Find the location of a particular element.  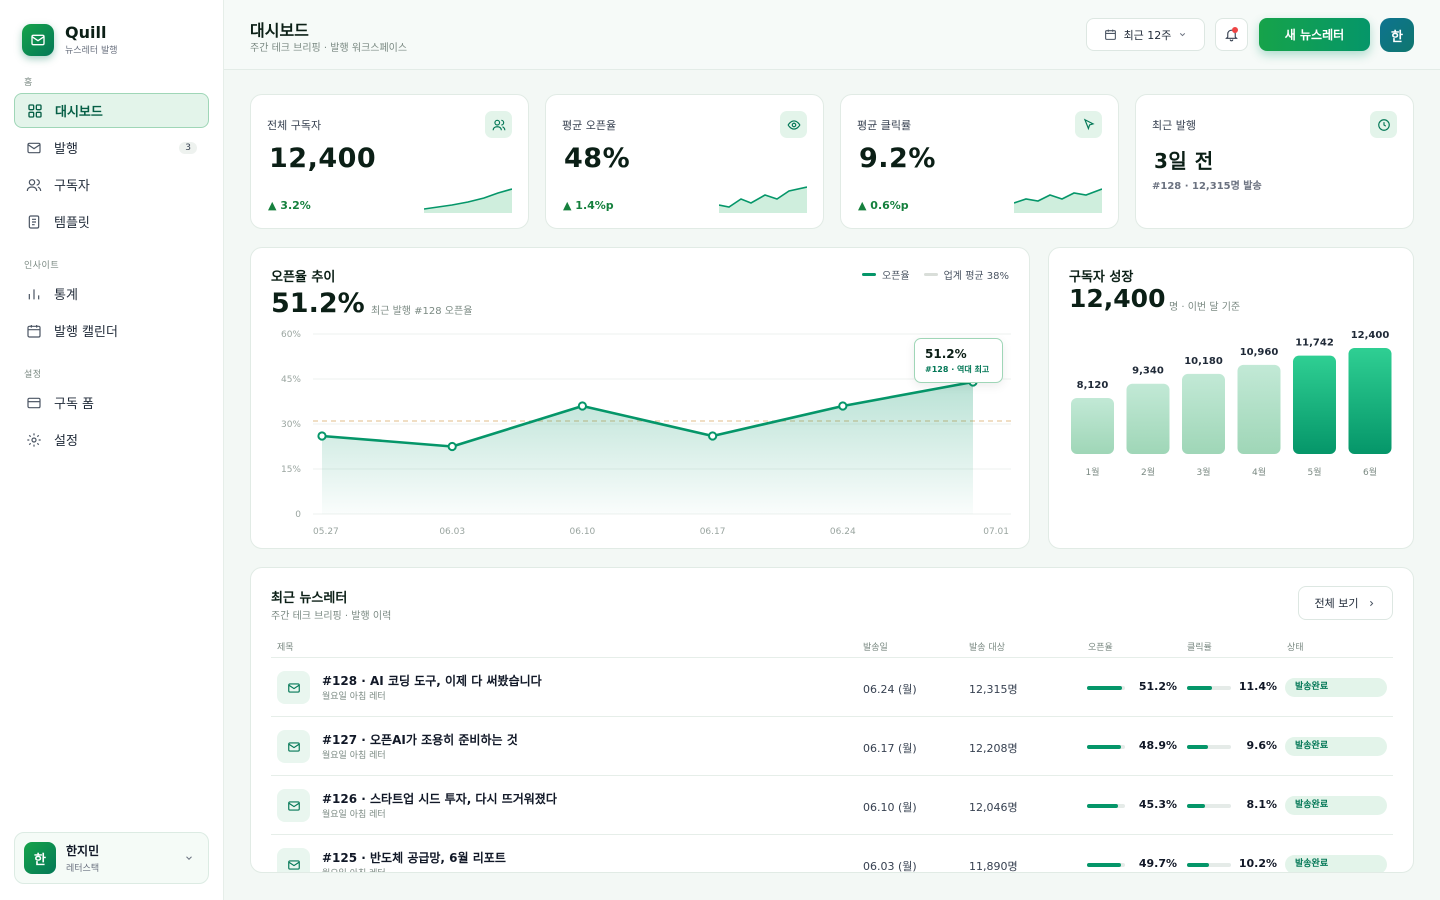

column-header: 제목 is located at coordinates (285, 648).